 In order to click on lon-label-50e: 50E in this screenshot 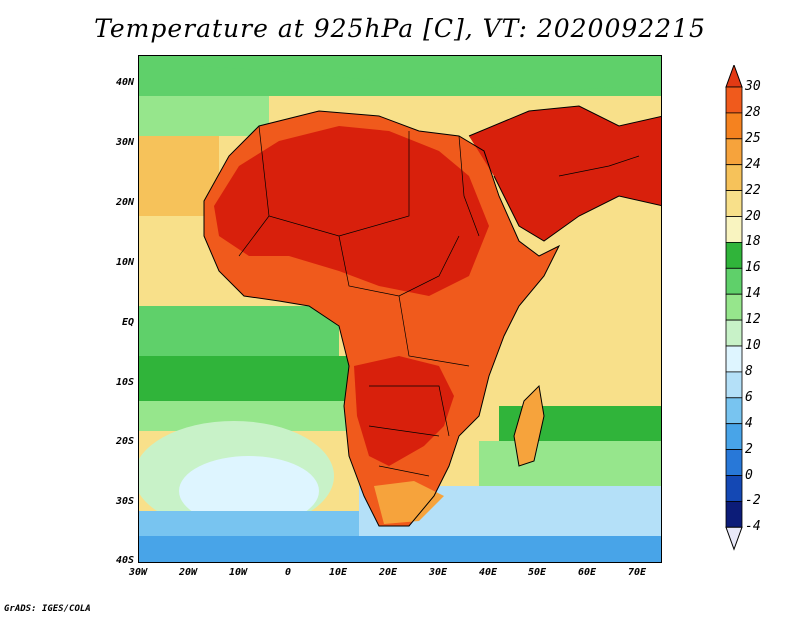, I will do `click(537, 572)`.